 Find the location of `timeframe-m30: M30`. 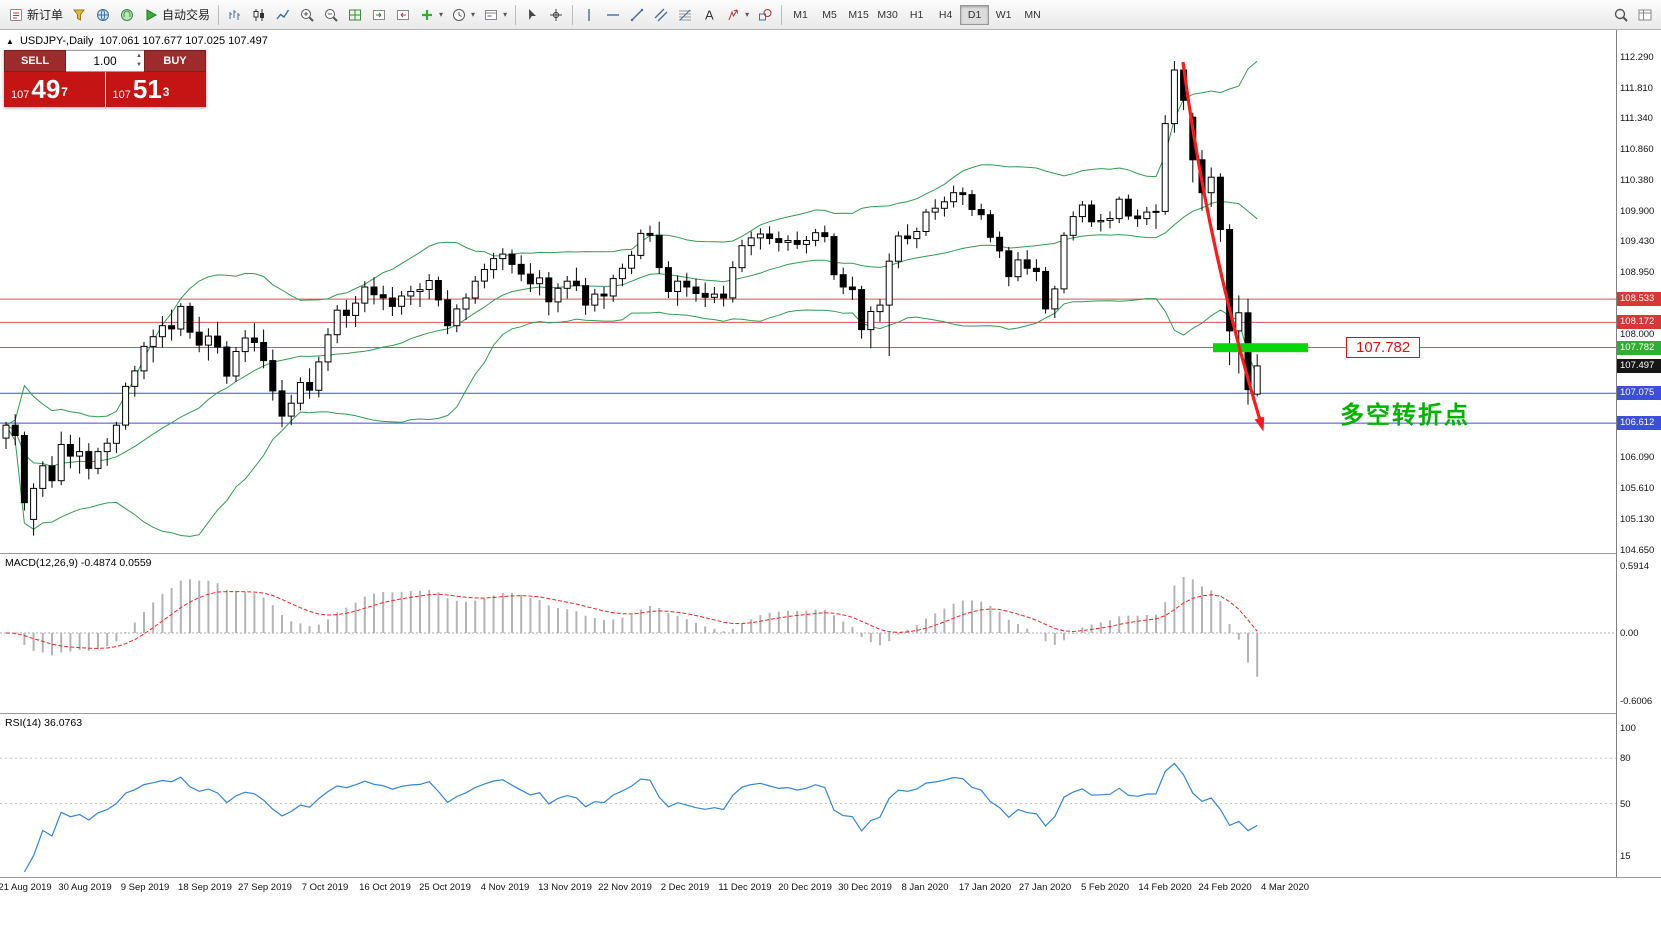

timeframe-m30: M30 is located at coordinates (887, 15).